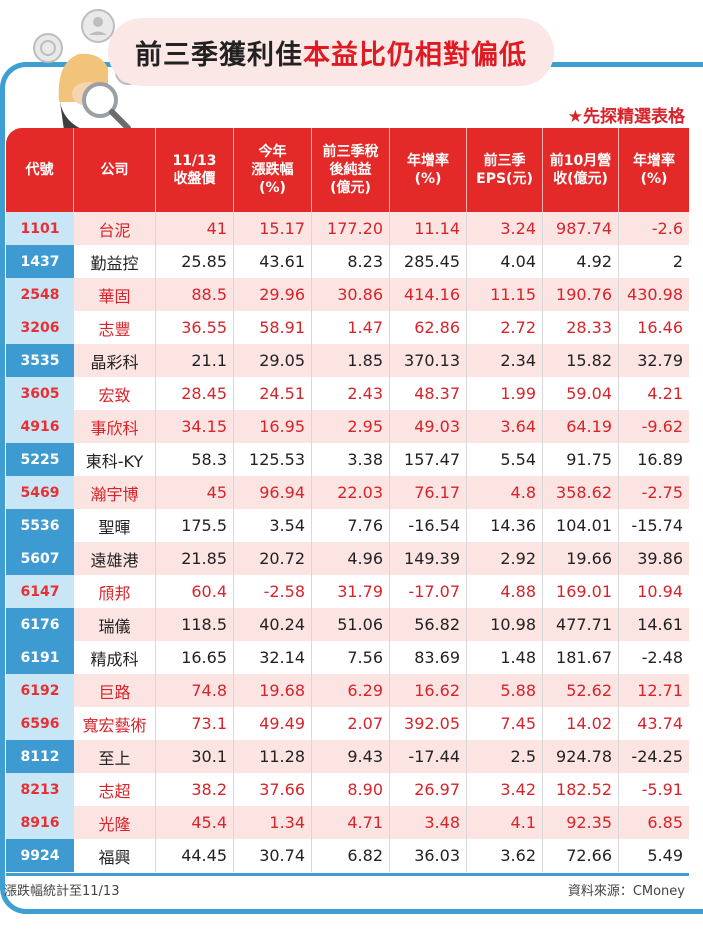 This screenshot has width=703, height=937. I want to click on cell-rev-growth: -2.48, so click(662, 657).